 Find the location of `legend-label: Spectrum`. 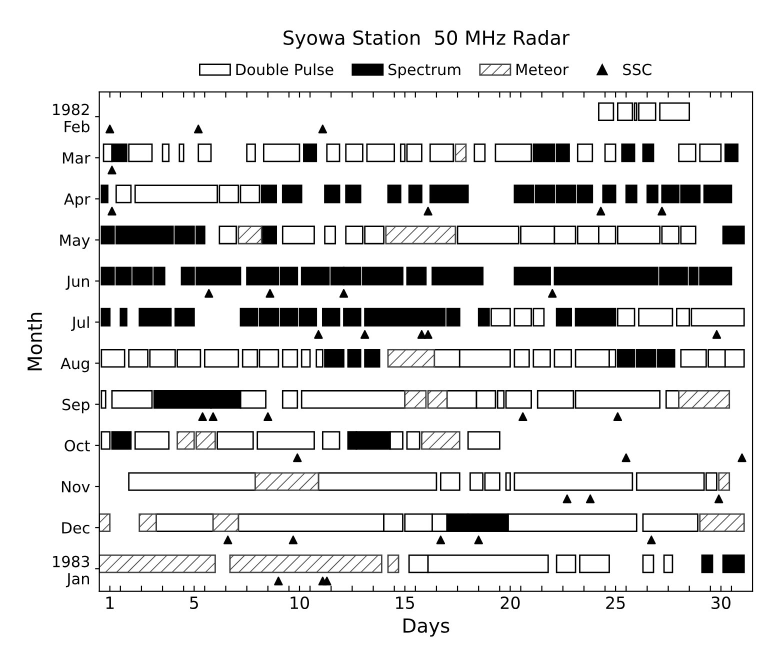

legend-label: Spectrum is located at coordinates (424, 71).